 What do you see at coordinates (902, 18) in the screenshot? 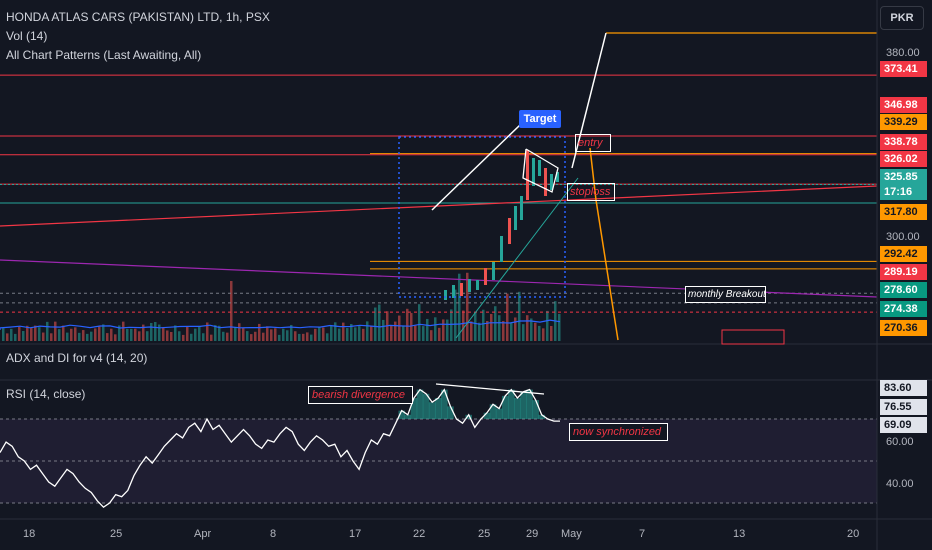
I see `currency-button: PKR` at bounding box center [902, 18].